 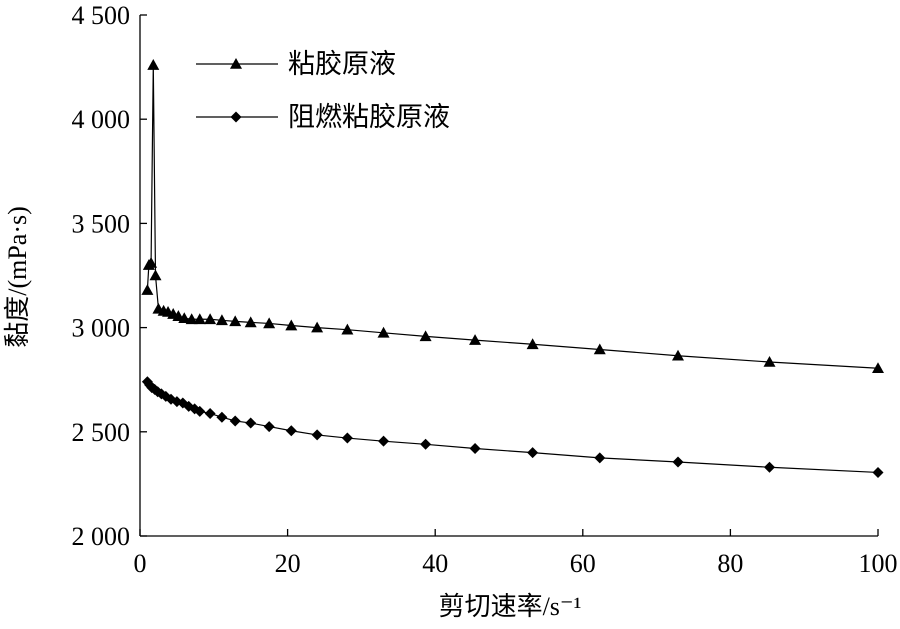 I want to click on y-tick-label: 3 500, so click(x=101, y=223).